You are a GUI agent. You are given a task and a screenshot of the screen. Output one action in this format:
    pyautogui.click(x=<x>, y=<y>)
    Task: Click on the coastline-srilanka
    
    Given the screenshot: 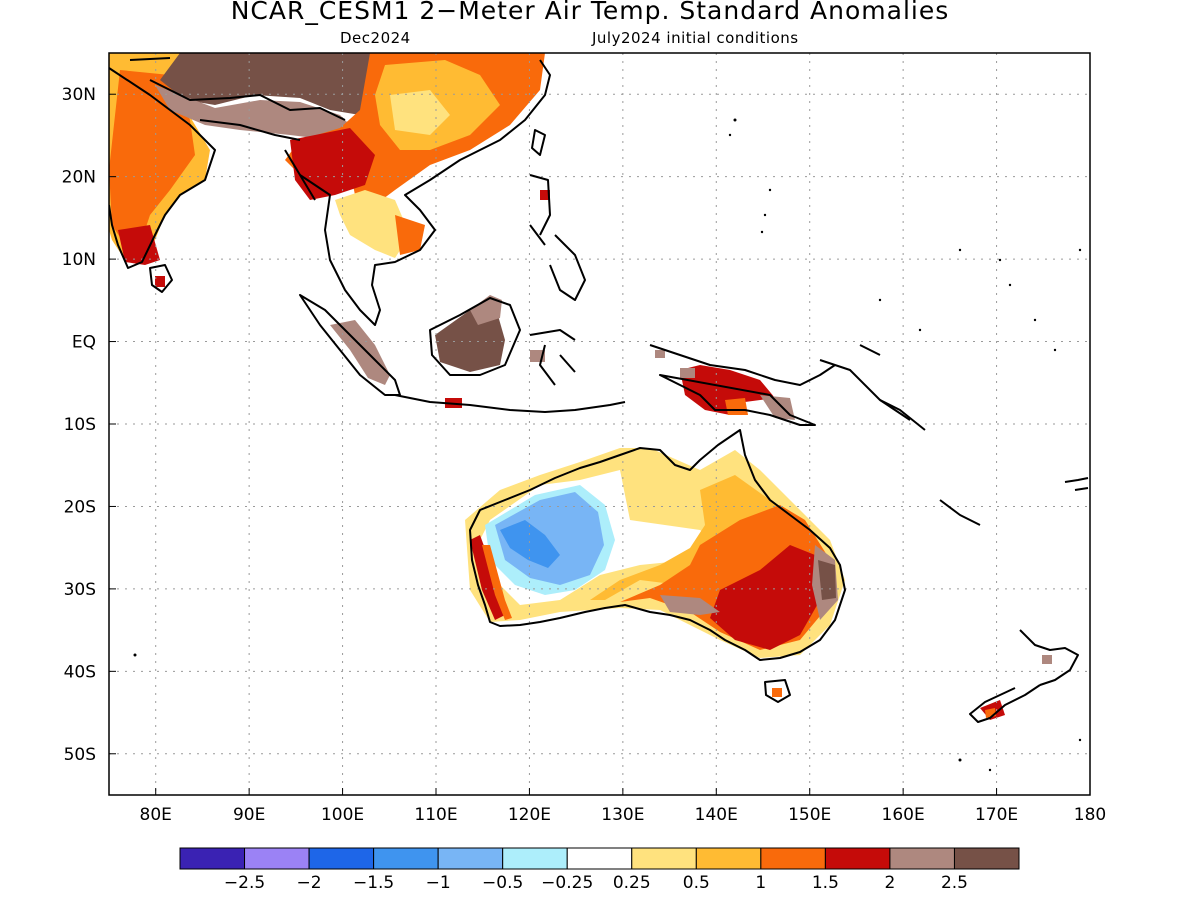 What is the action you would take?
    pyautogui.click(x=161, y=278)
    